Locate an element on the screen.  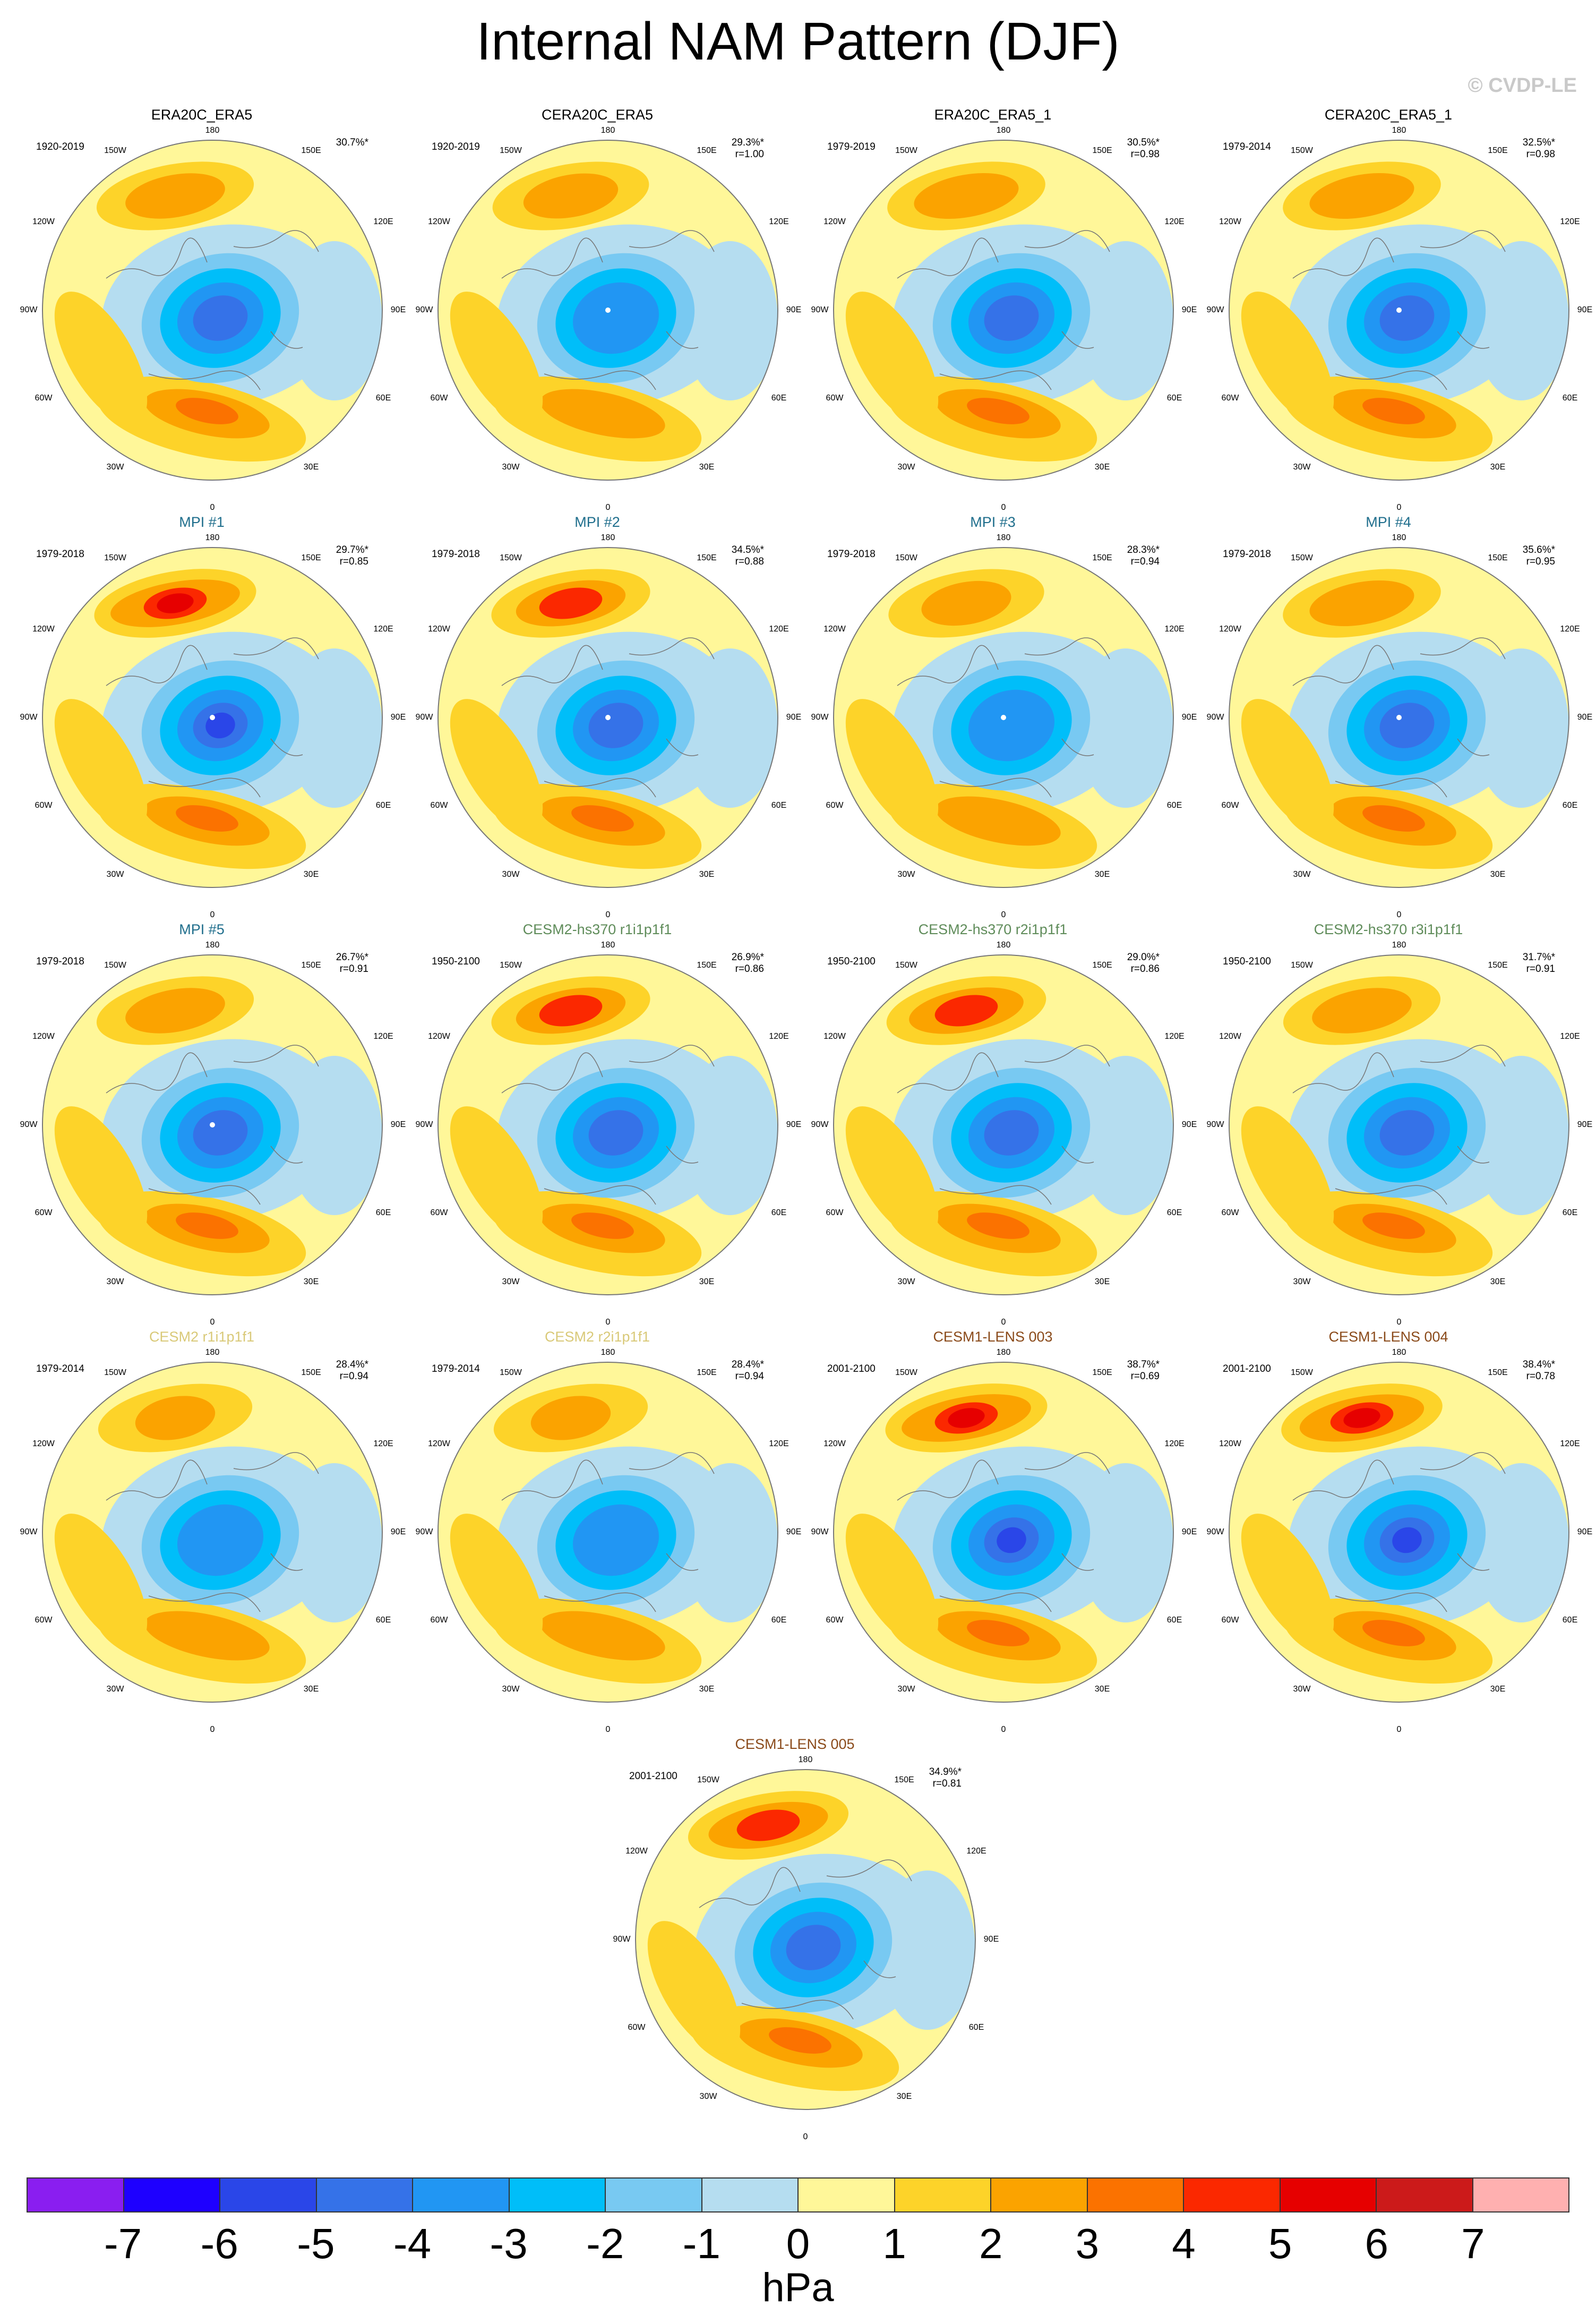
explained-variance: 26.7%* is located at coordinates (352, 957).